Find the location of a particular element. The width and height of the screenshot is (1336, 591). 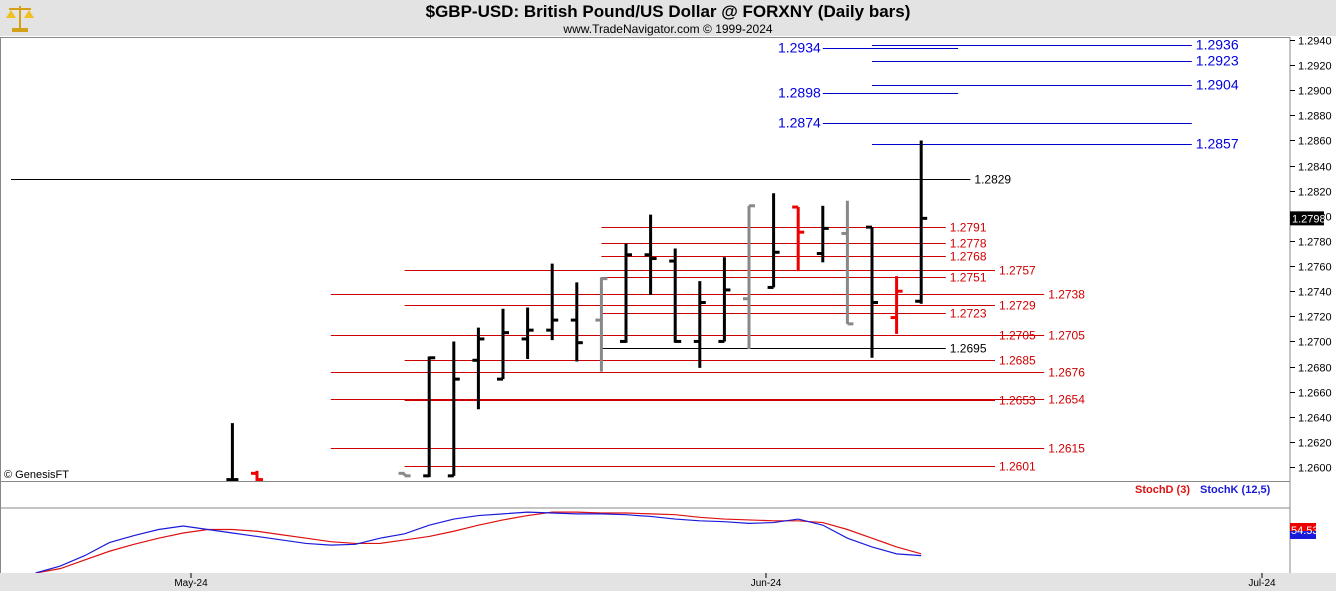

level-label-1.2936: 1.2936 is located at coordinates (1217, 45).